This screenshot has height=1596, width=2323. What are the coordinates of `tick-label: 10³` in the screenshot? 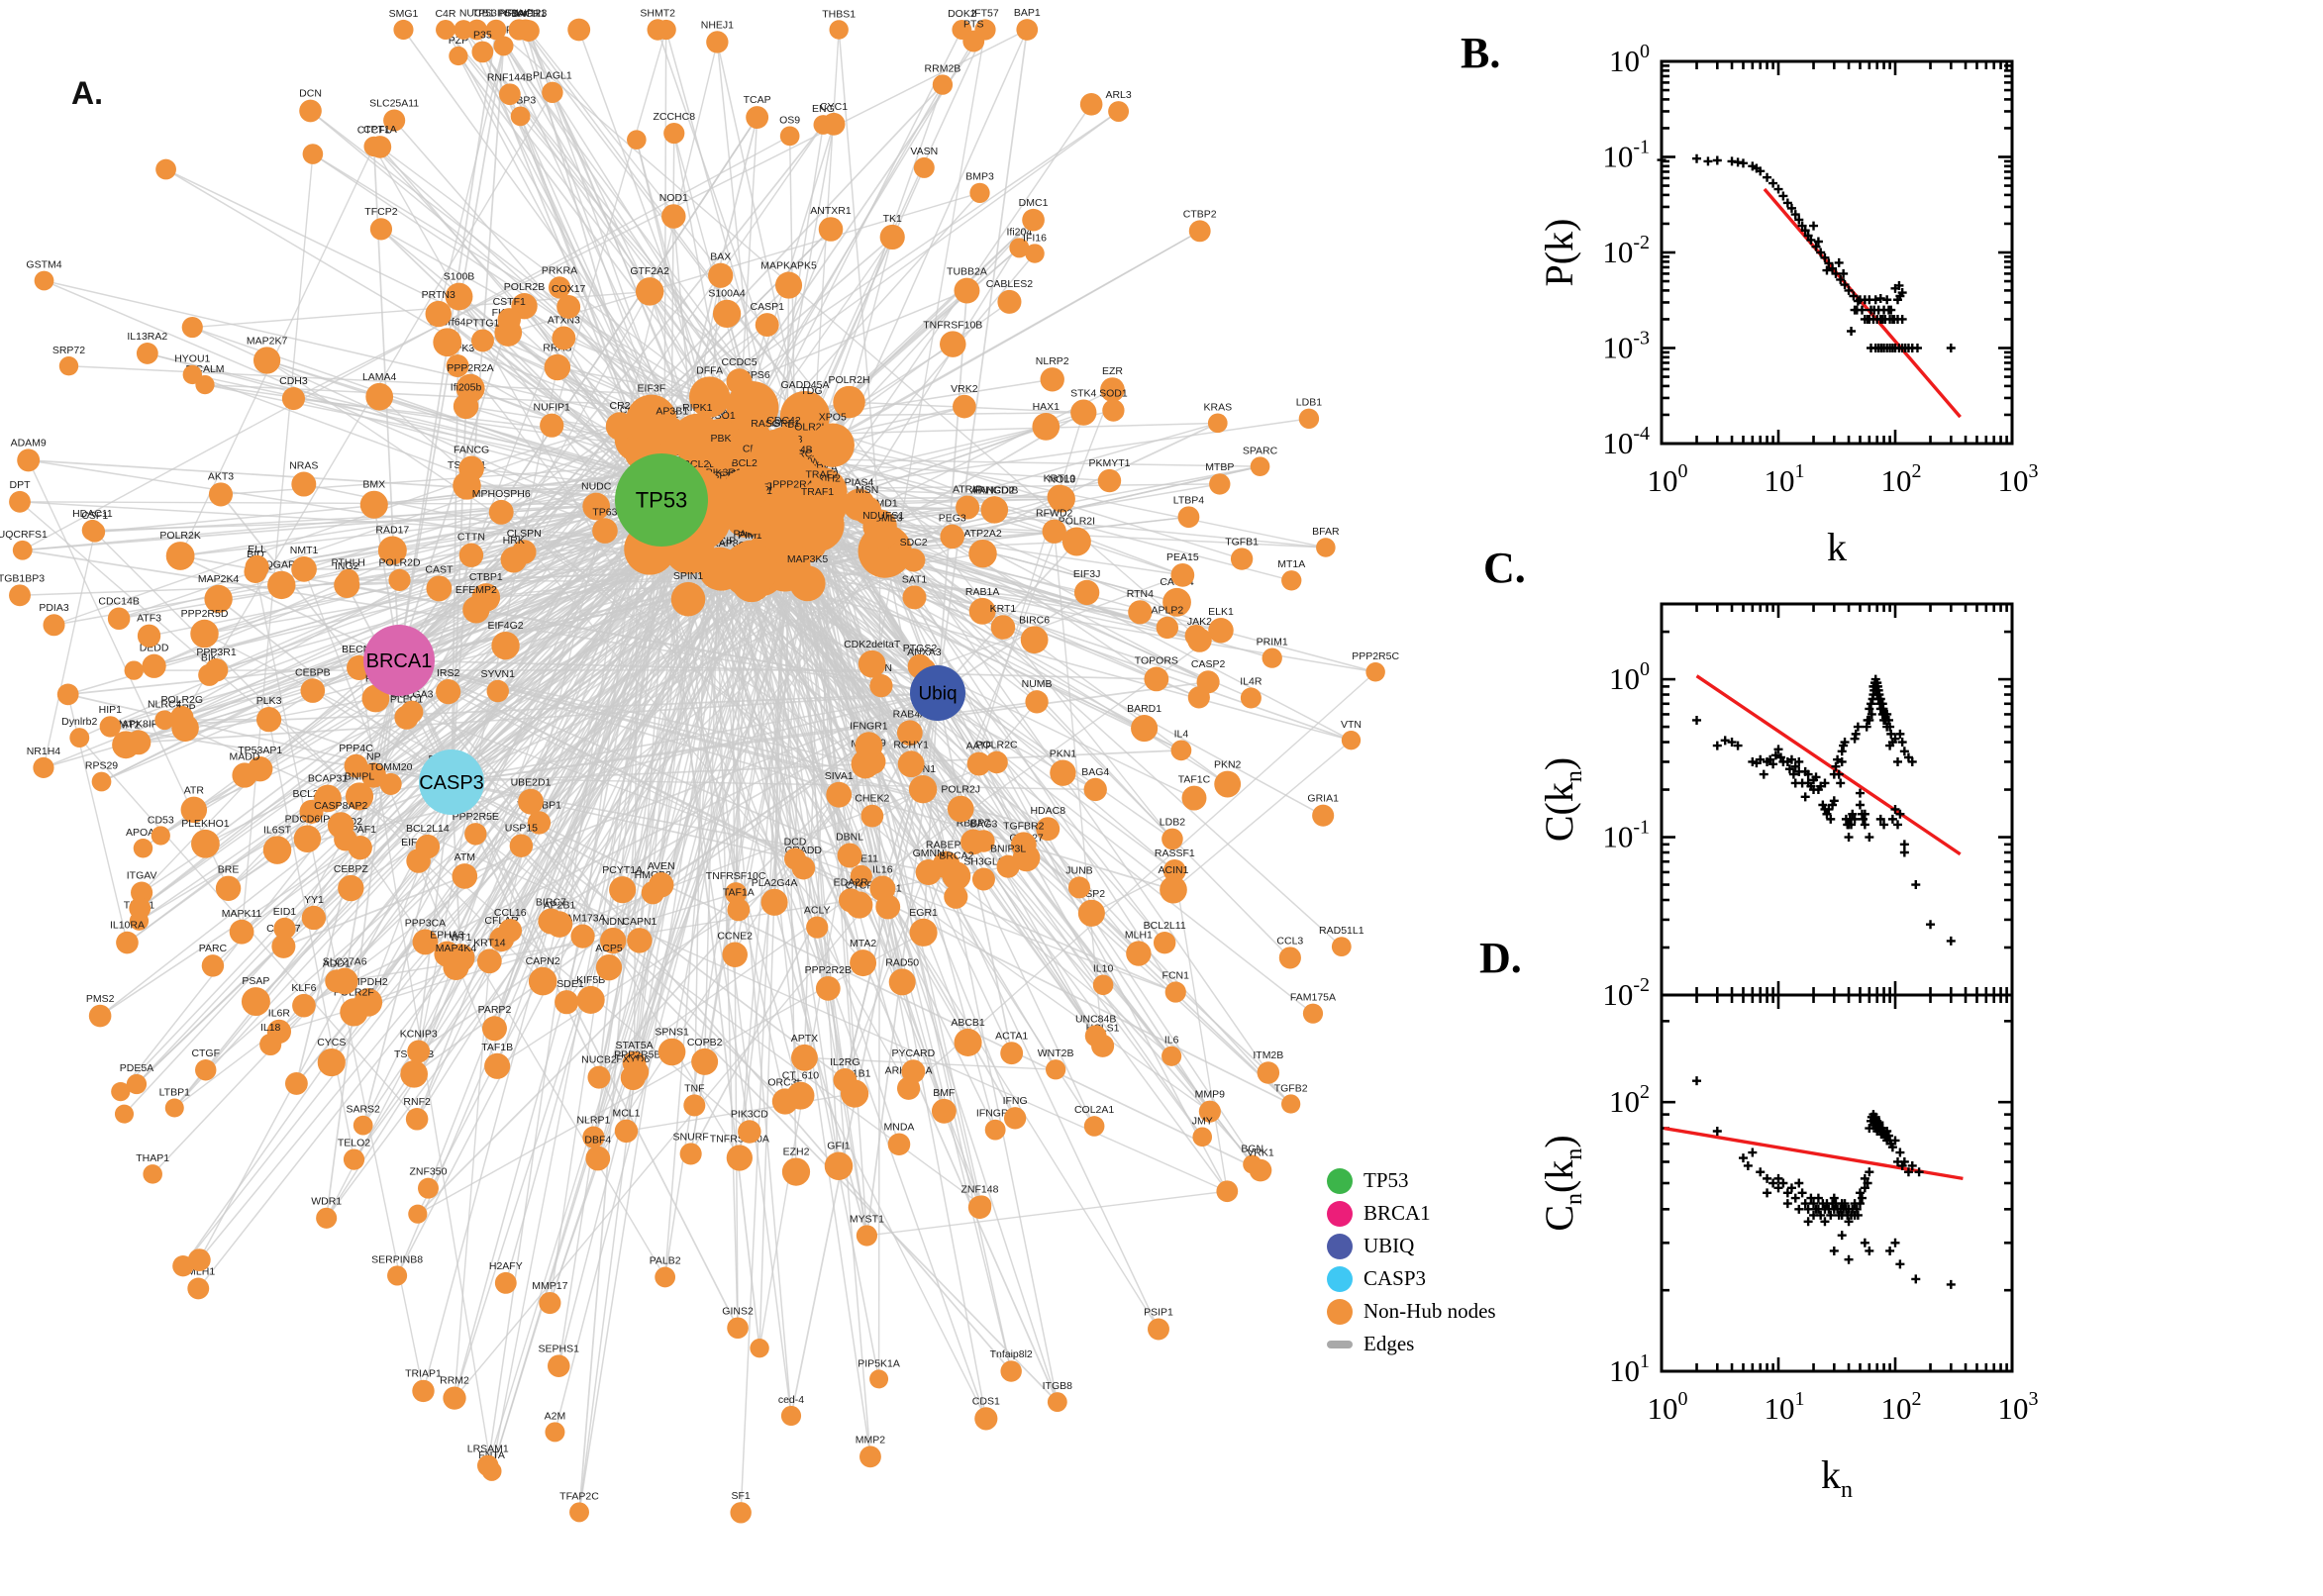 It's located at (2018, 479).